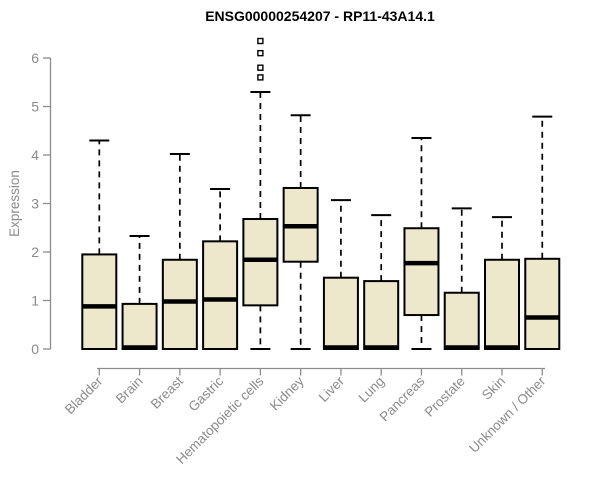  Describe the element at coordinates (35, 252) in the screenshot. I see `y-tick-label: 2` at that location.